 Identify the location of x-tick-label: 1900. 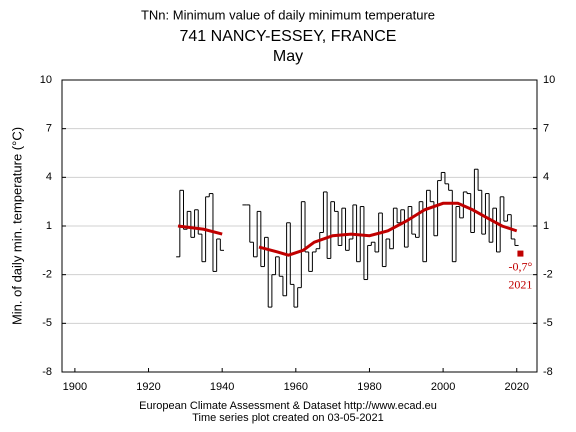
(75, 387).